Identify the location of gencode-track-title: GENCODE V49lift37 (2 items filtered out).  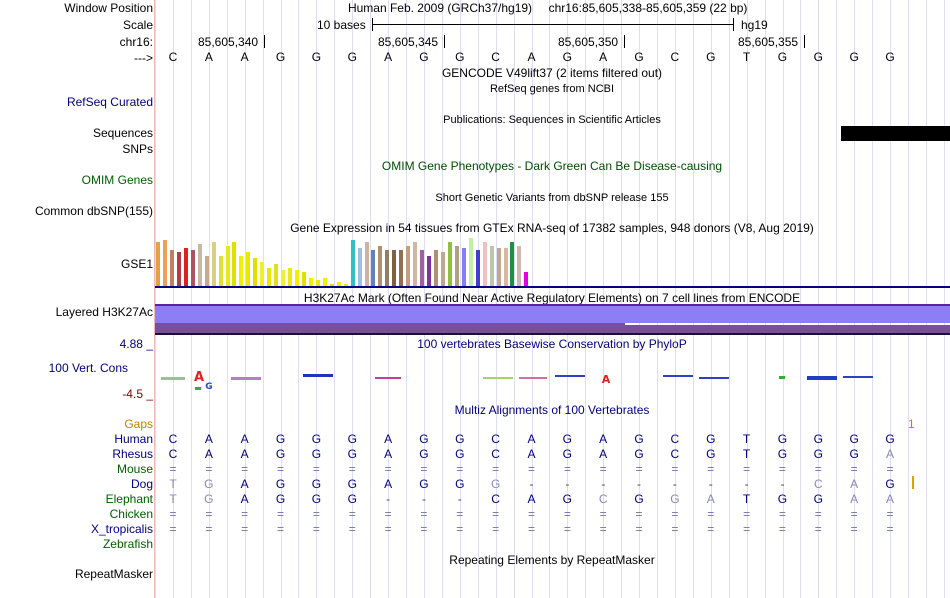
(552, 73).